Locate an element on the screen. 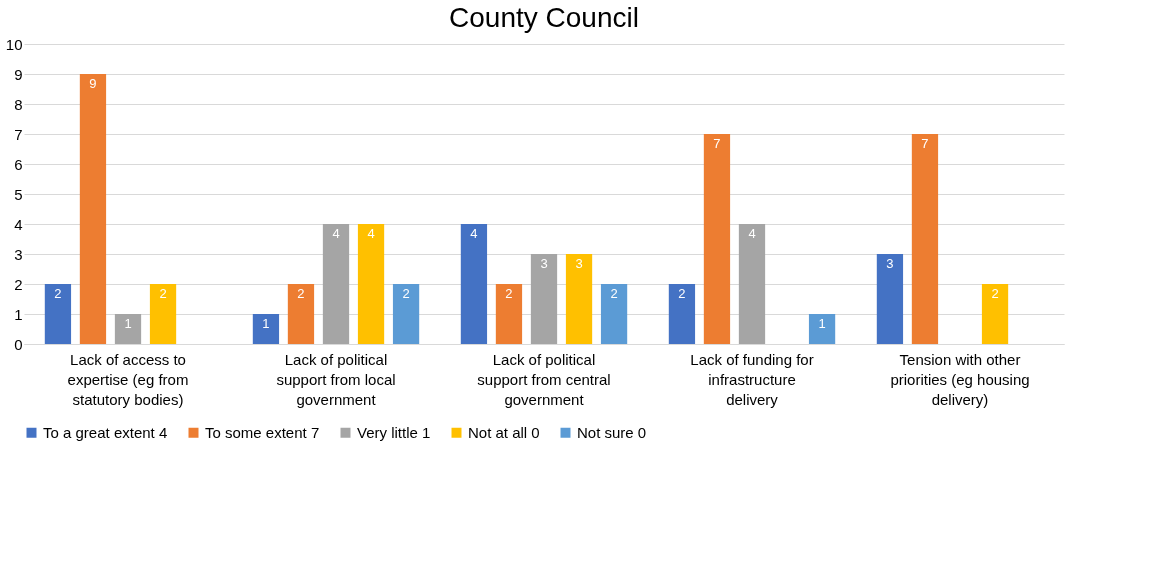 This screenshot has height=578, width=1154. y-tick-label: 5 is located at coordinates (18, 194).